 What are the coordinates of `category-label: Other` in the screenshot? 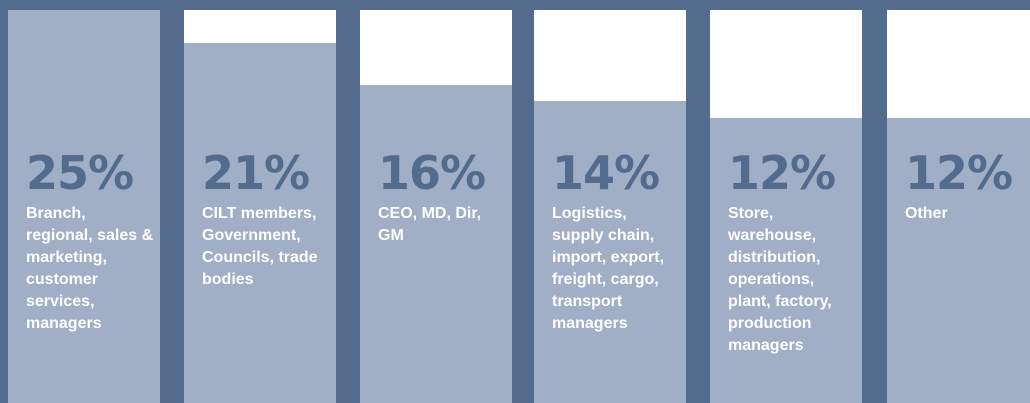 It's located at (926, 213).